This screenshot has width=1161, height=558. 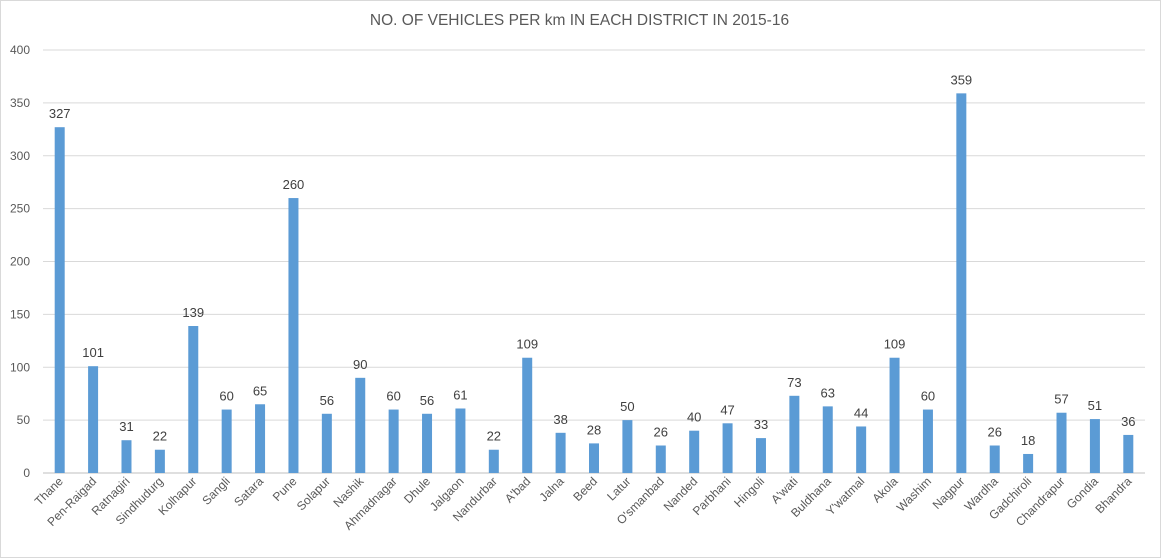 What do you see at coordinates (93, 352) in the screenshot?
I see `data-label: 101` at bounding box center [93, 352].